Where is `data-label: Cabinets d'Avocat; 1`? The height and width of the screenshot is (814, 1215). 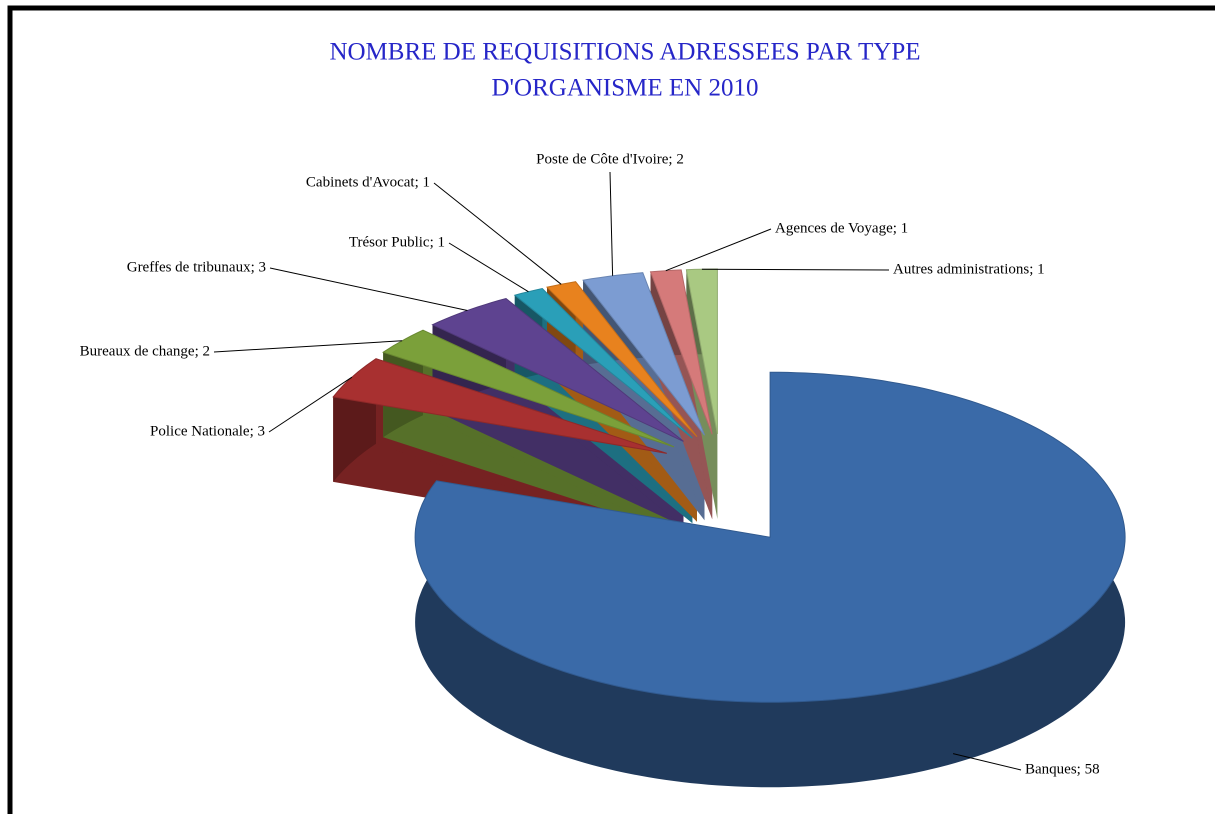 data-label: Cabinets d'Avocat; 1 is located at coordinates (368, 182).